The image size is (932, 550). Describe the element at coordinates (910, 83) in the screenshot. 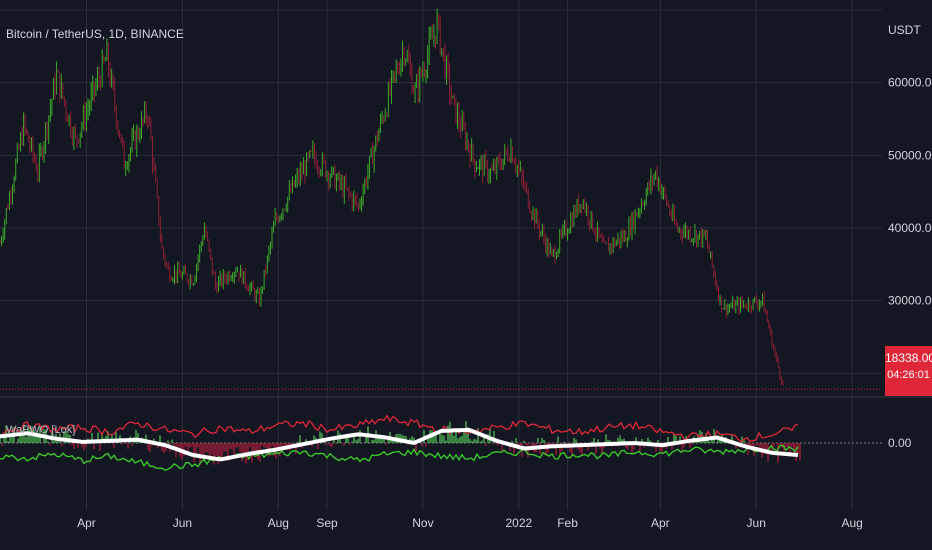

I see `y-tick-label: 60000.00` at that location.